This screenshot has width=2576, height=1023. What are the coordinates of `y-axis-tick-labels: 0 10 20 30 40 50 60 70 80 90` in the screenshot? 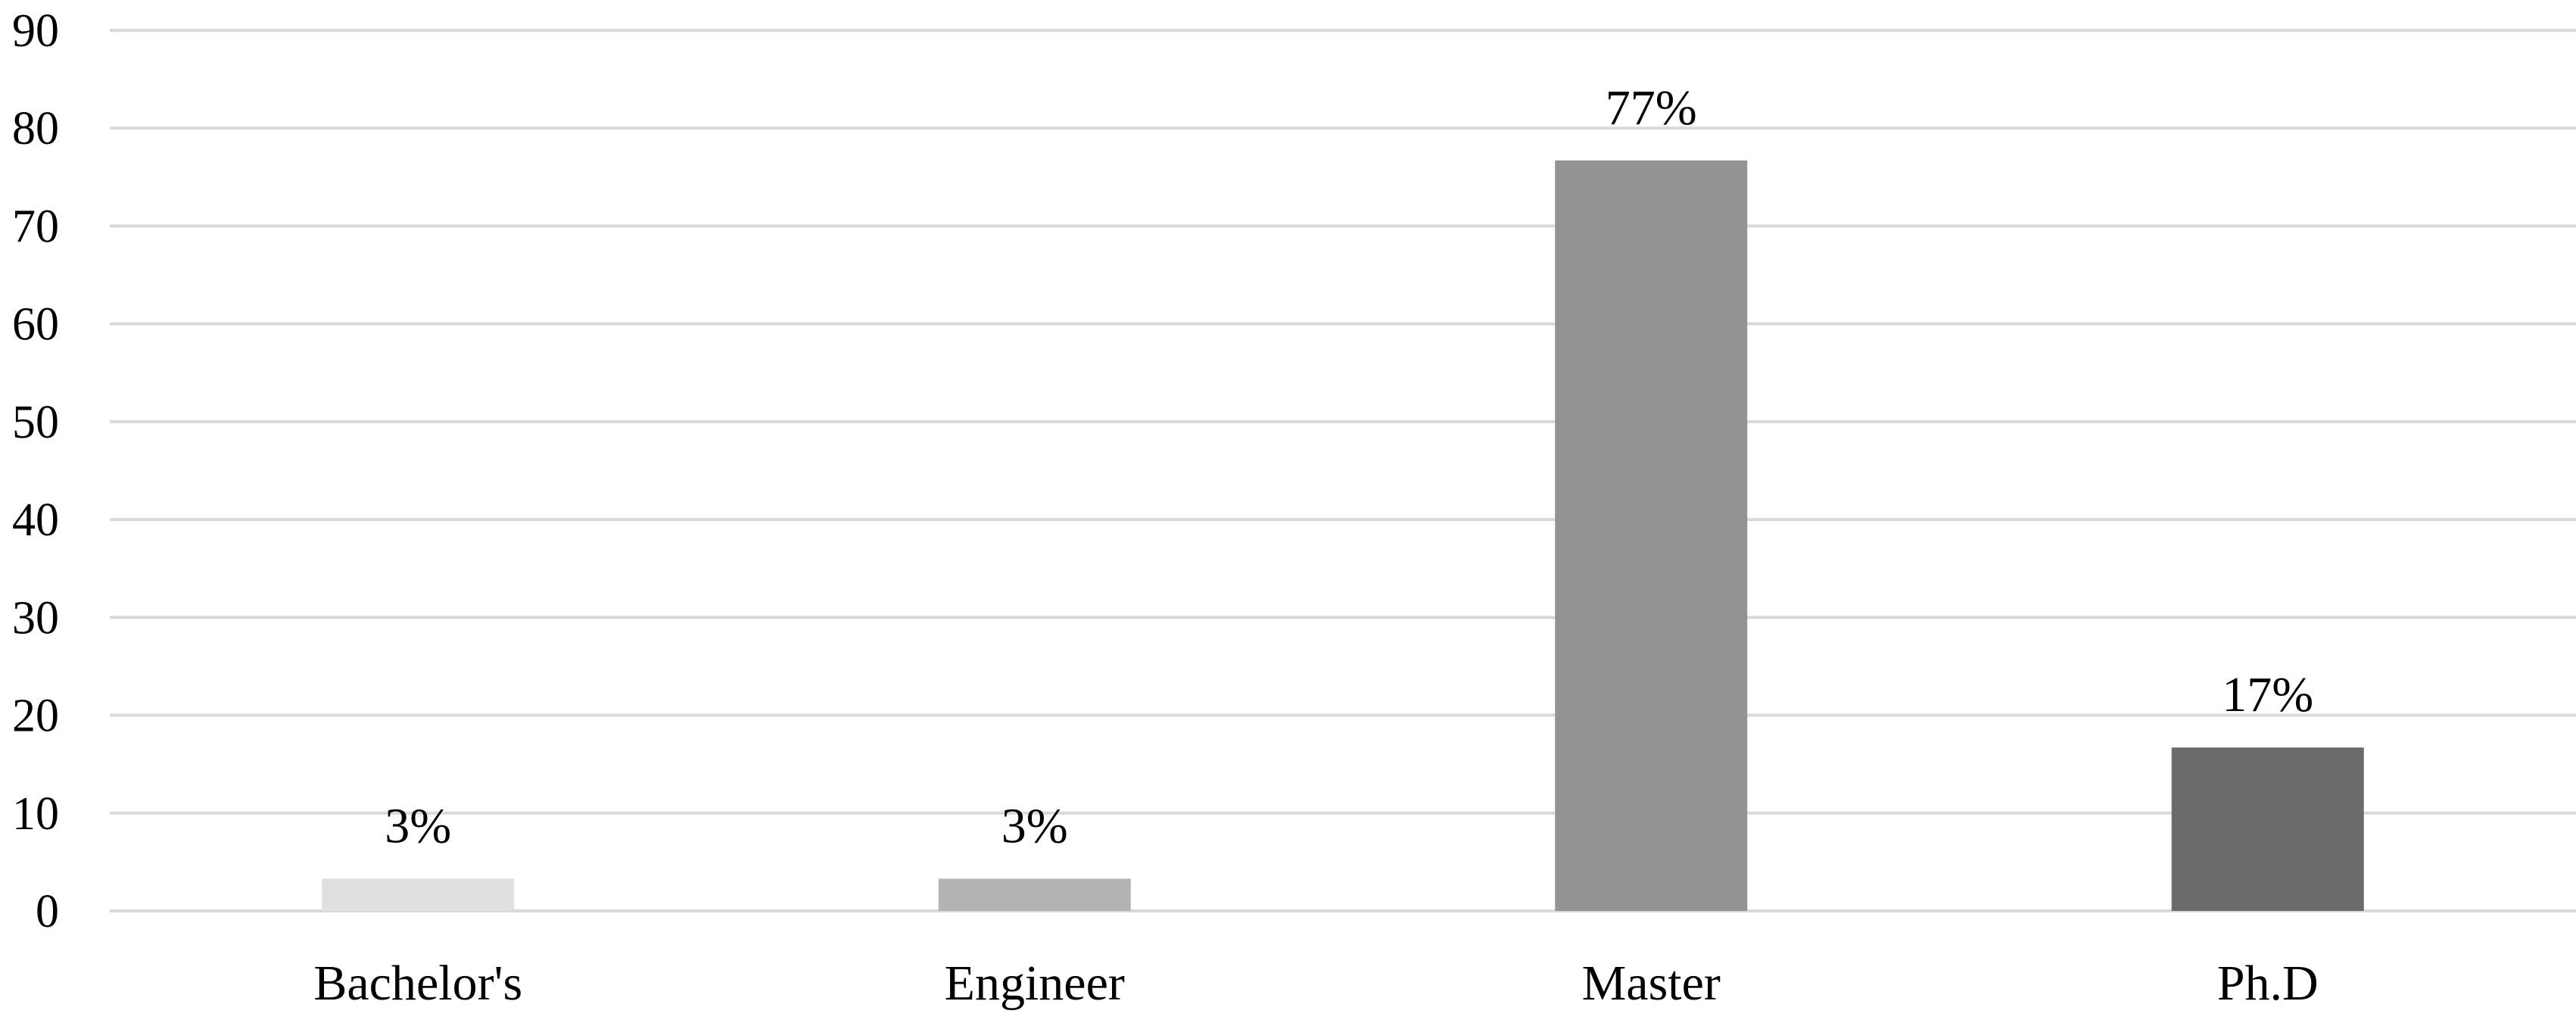 It's located at (35, 471).